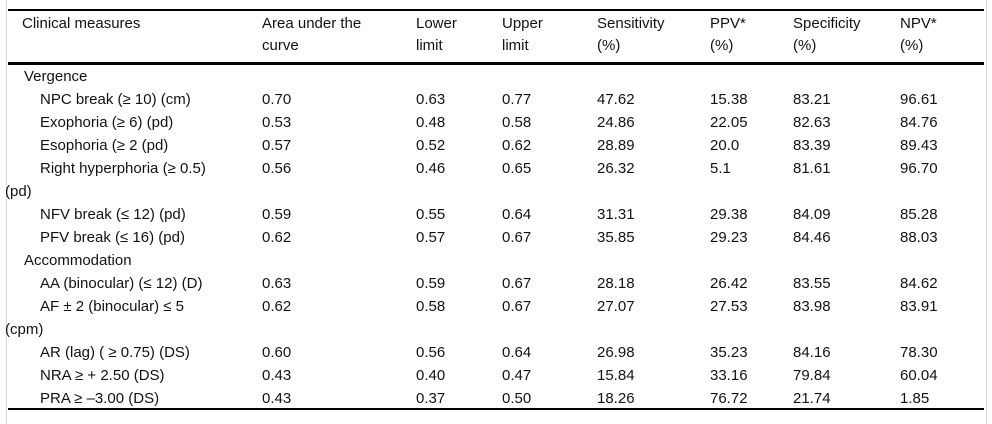 This screenshot has height=424, width=992. Describe the element at coordinates (827, 23) in the screenshot. I see `column-header-line: Specificity` at that location.